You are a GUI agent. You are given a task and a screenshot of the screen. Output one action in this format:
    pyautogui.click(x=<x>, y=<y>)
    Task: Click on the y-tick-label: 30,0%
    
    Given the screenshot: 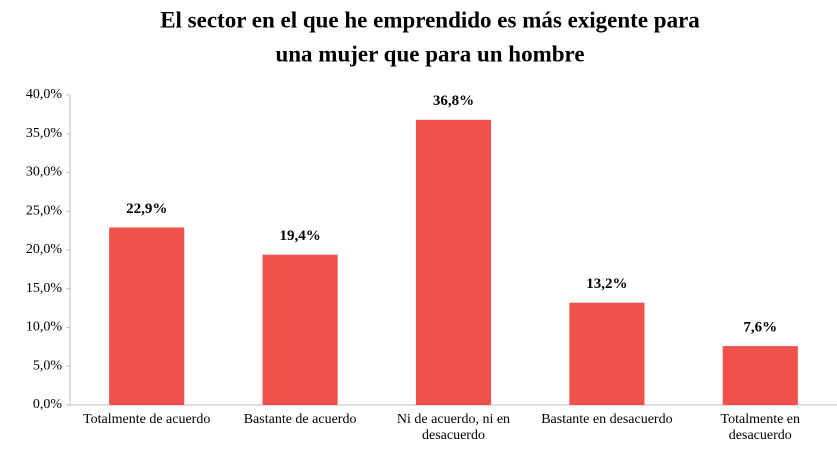 What is the action you would take?
    pyautogui.click(x=44, y=172)
    